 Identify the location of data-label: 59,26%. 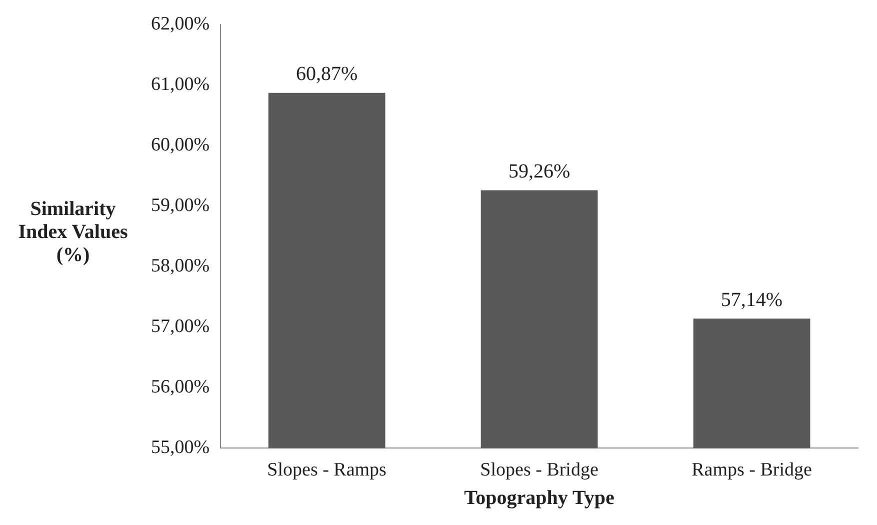
(539, 171).